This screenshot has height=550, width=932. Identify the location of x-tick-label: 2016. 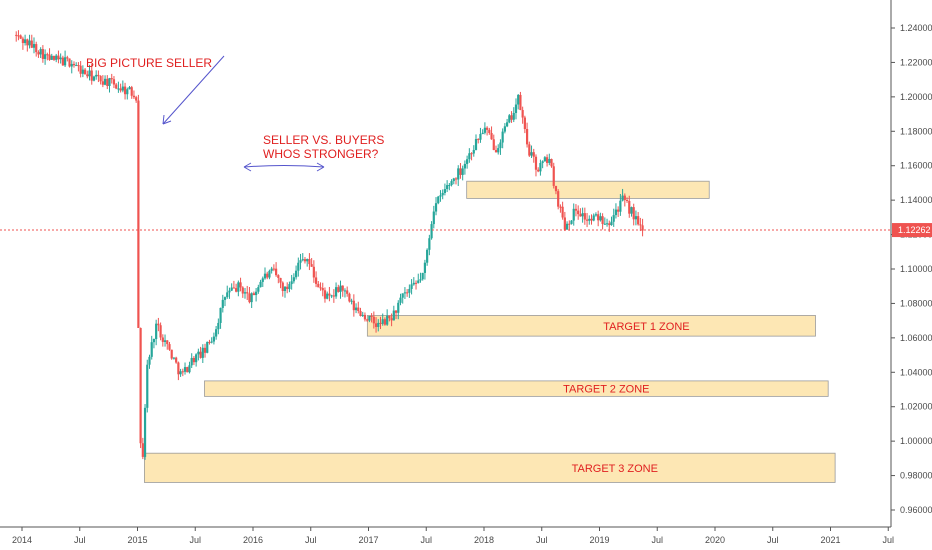
(253, 540).